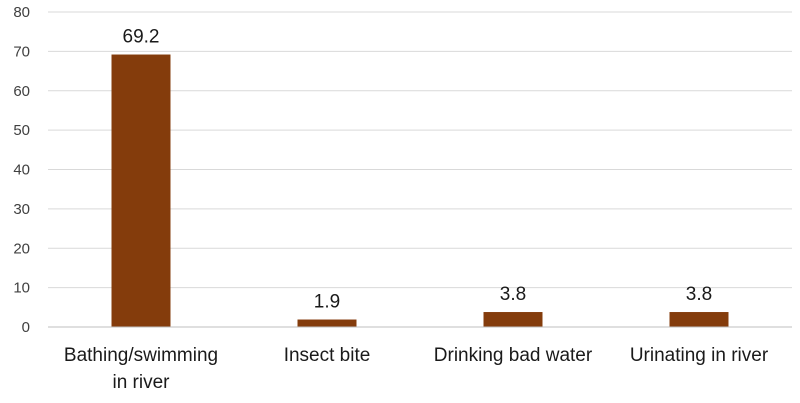 Image resolution: width=800 pixels, height=403 pixels. What do you see at coordinates (141, 382) in the screenshot?
I see `category-label-line: in river` at bounding box center [141, 382].